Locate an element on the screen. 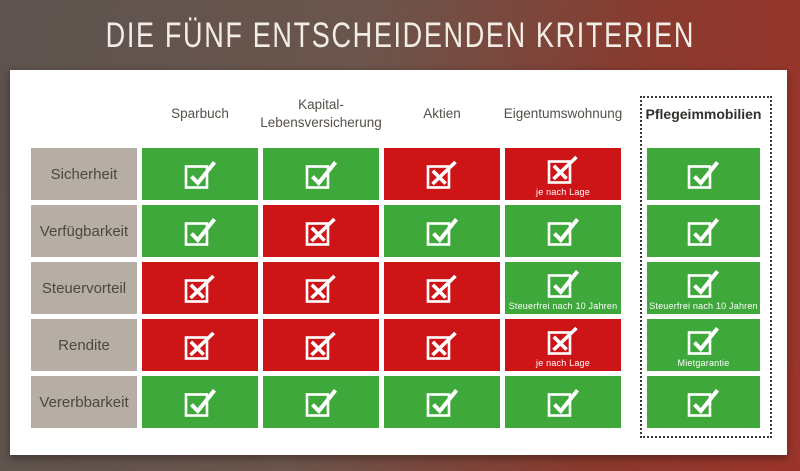 The height and width of the screenshot is (471, 800). page-title: DIE FÜNF ENTSCHEIDENDEN KRITERIEN is located at coordinates (400, 34).